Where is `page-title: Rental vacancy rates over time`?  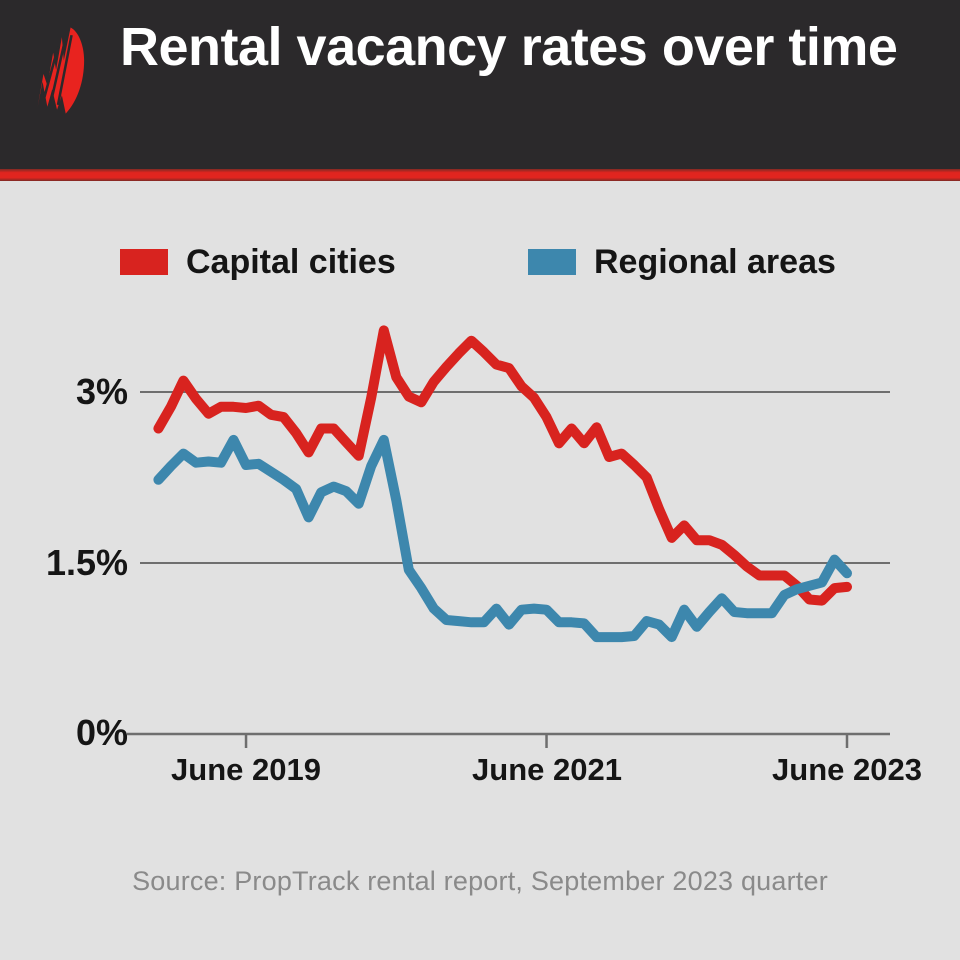
page-title: Rental vacancy rates over time is located at coordinates (509, 47).